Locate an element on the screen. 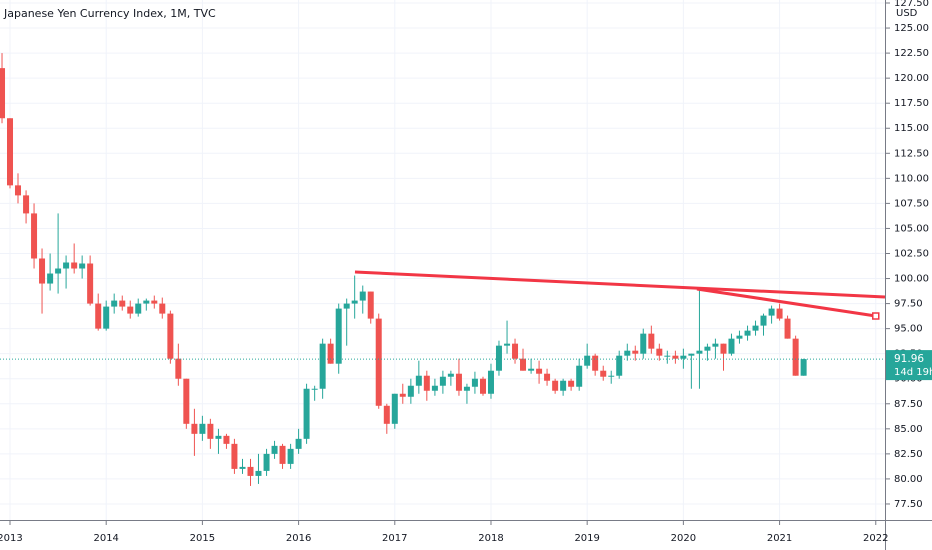  x-tick-label: 2016 is located at coordinates (298, 538).